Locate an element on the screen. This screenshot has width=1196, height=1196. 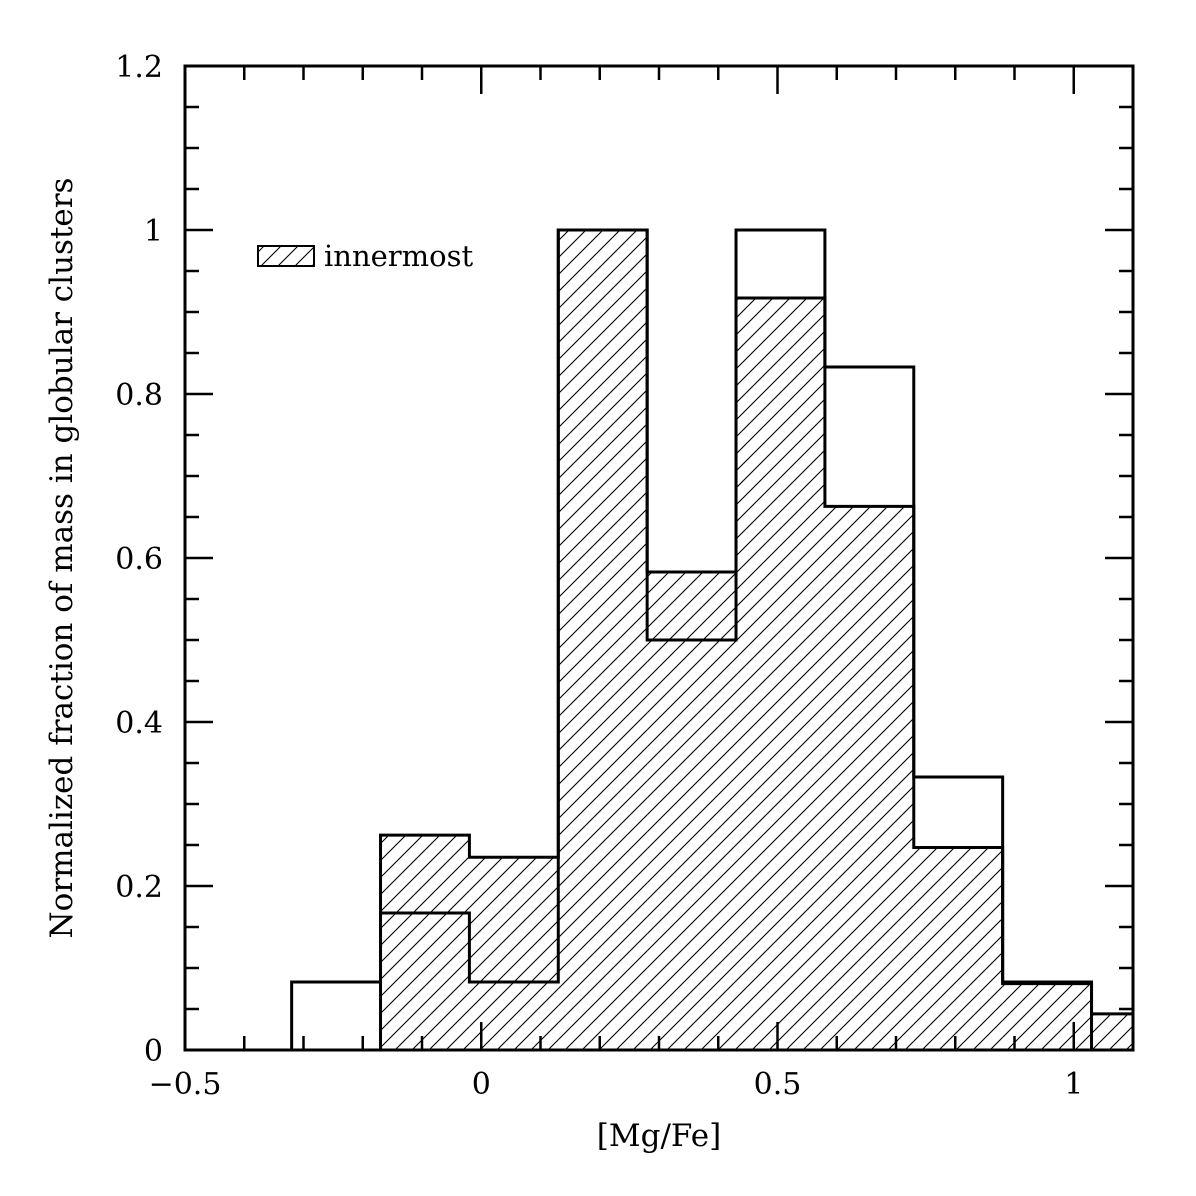
y-tick-label: 1 is located at coordinates (153, 231).